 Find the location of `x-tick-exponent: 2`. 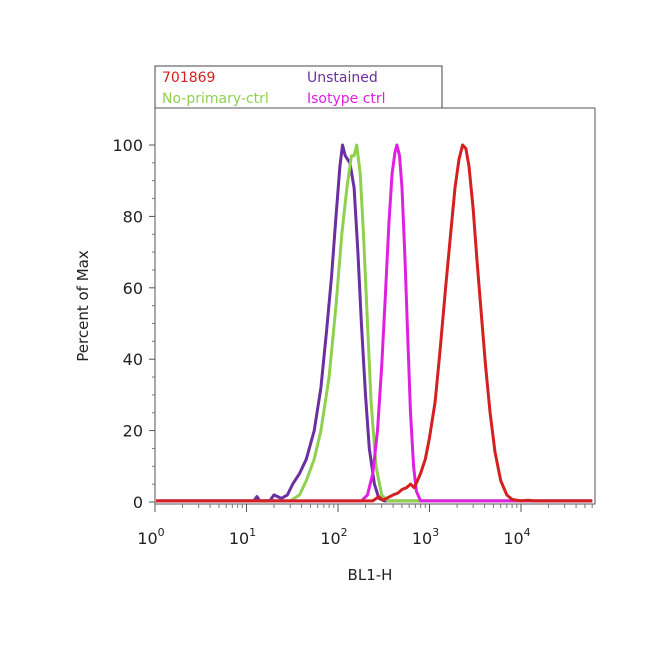

x-tick-exponent: 2 is located at coordinates (344, 532).